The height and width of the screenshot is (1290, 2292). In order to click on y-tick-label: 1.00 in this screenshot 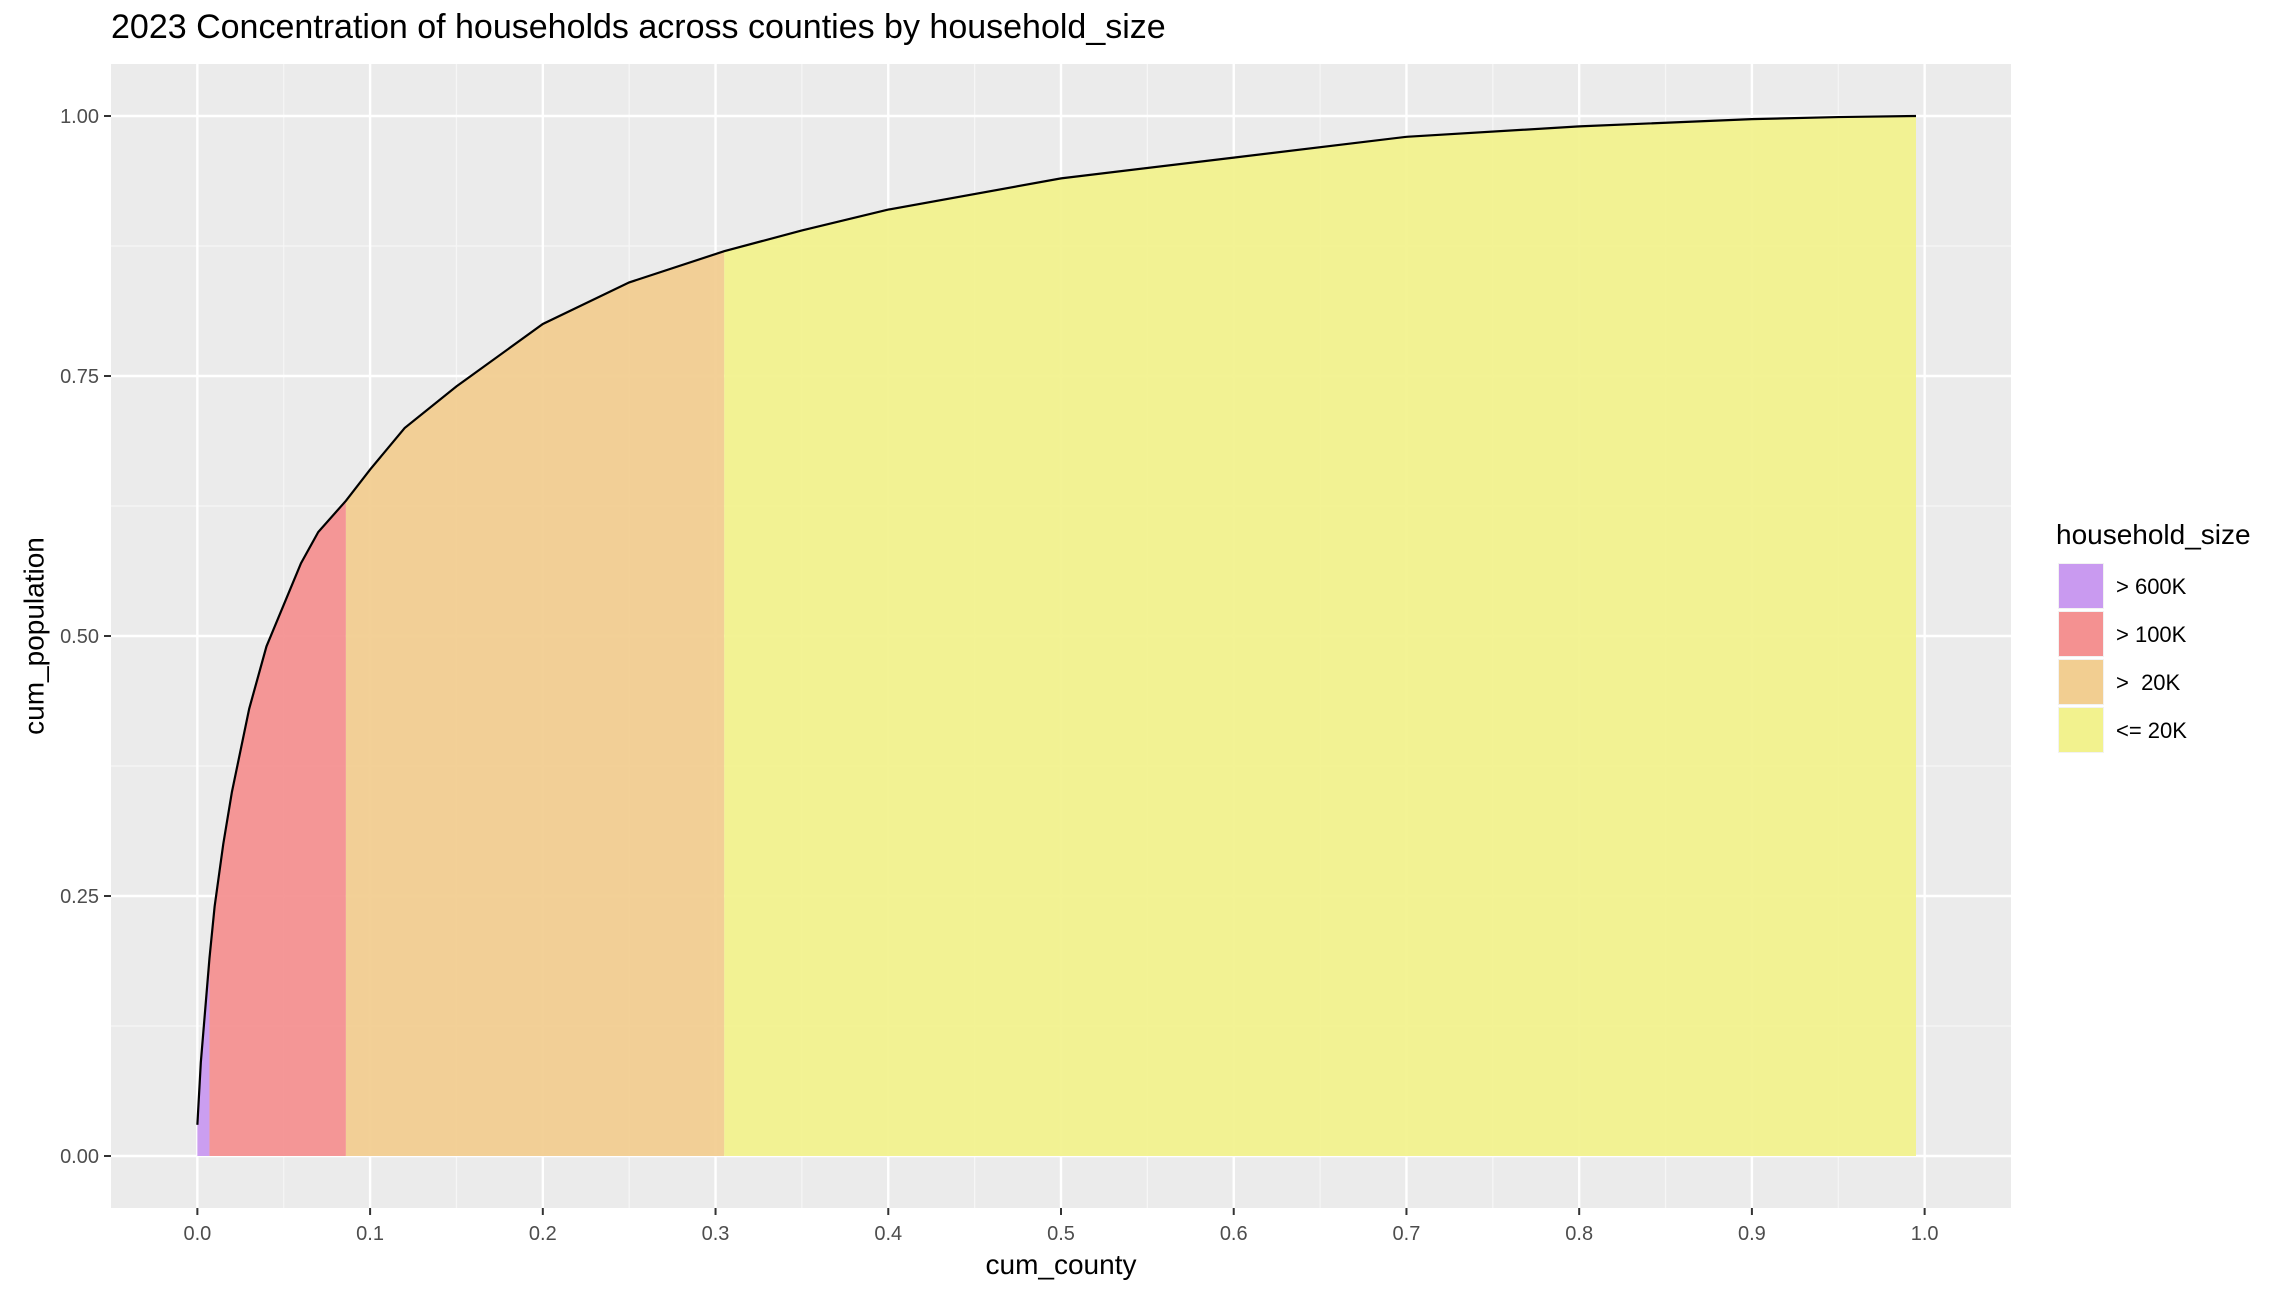, I will do `click(79, 117)`.